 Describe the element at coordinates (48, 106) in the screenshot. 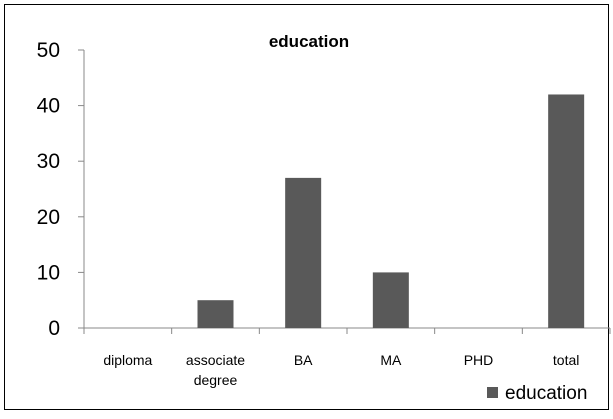

I see `y-tick-label: 40` at that location.